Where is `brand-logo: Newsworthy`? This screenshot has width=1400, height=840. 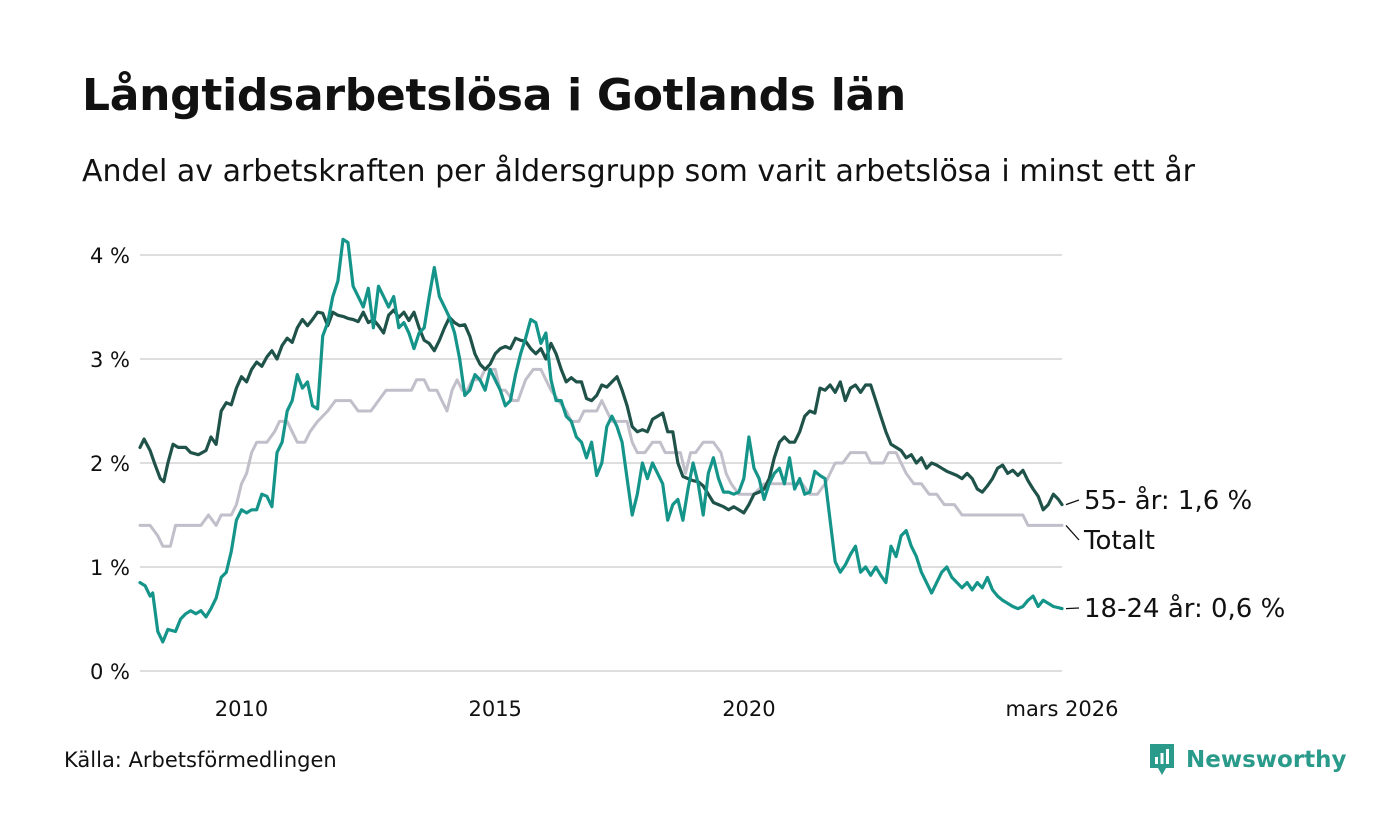 brand-logo: Newsworthy is located at coordinates (1247, 760).